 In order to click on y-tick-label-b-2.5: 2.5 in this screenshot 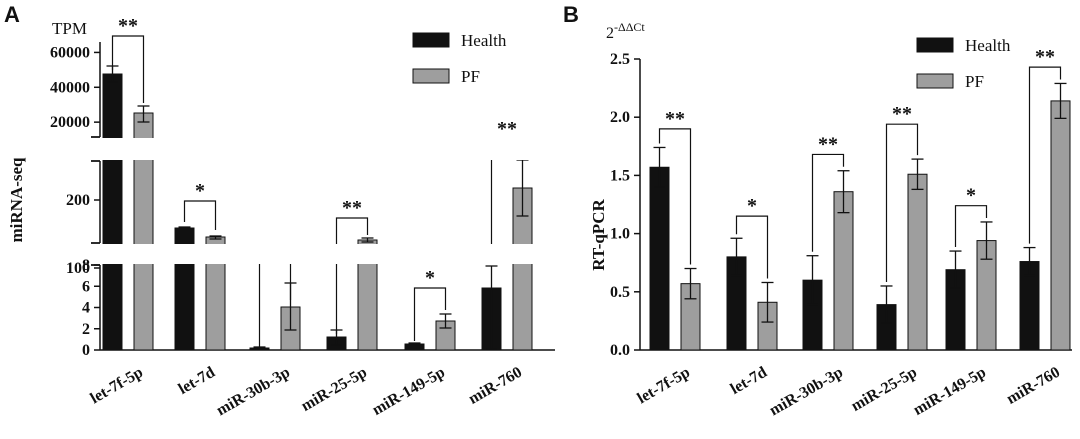, I will do `click(620, 59)`.